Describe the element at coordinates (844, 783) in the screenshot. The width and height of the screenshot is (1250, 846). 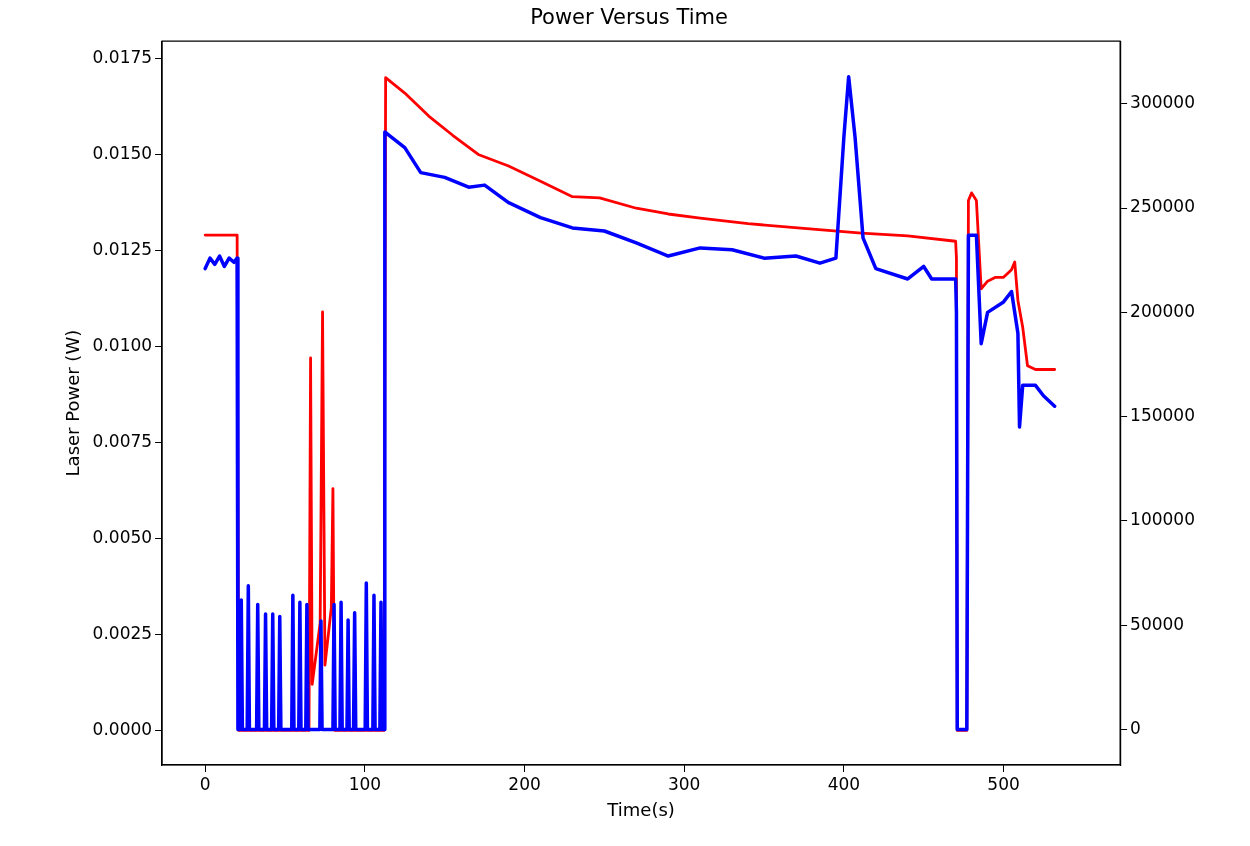
I see `x-tick-label: 400` at that location.